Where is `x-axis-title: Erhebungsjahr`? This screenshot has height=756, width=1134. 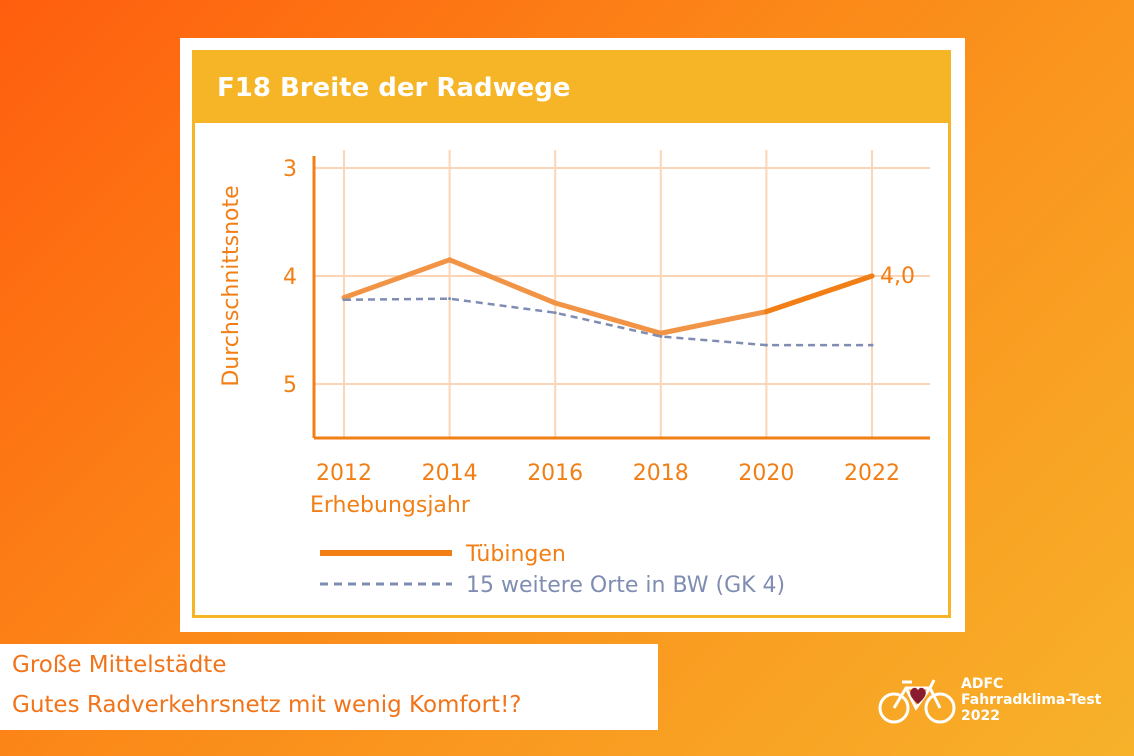
x-axis-title: Erhebungsjahr is located at coordinates (390, 505).